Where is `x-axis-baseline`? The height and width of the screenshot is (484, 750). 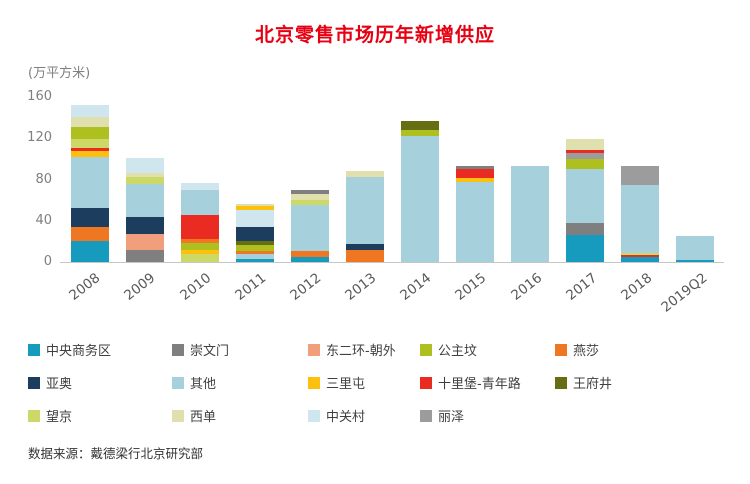 x-axis-baseline is located at coordinates (392, 262).